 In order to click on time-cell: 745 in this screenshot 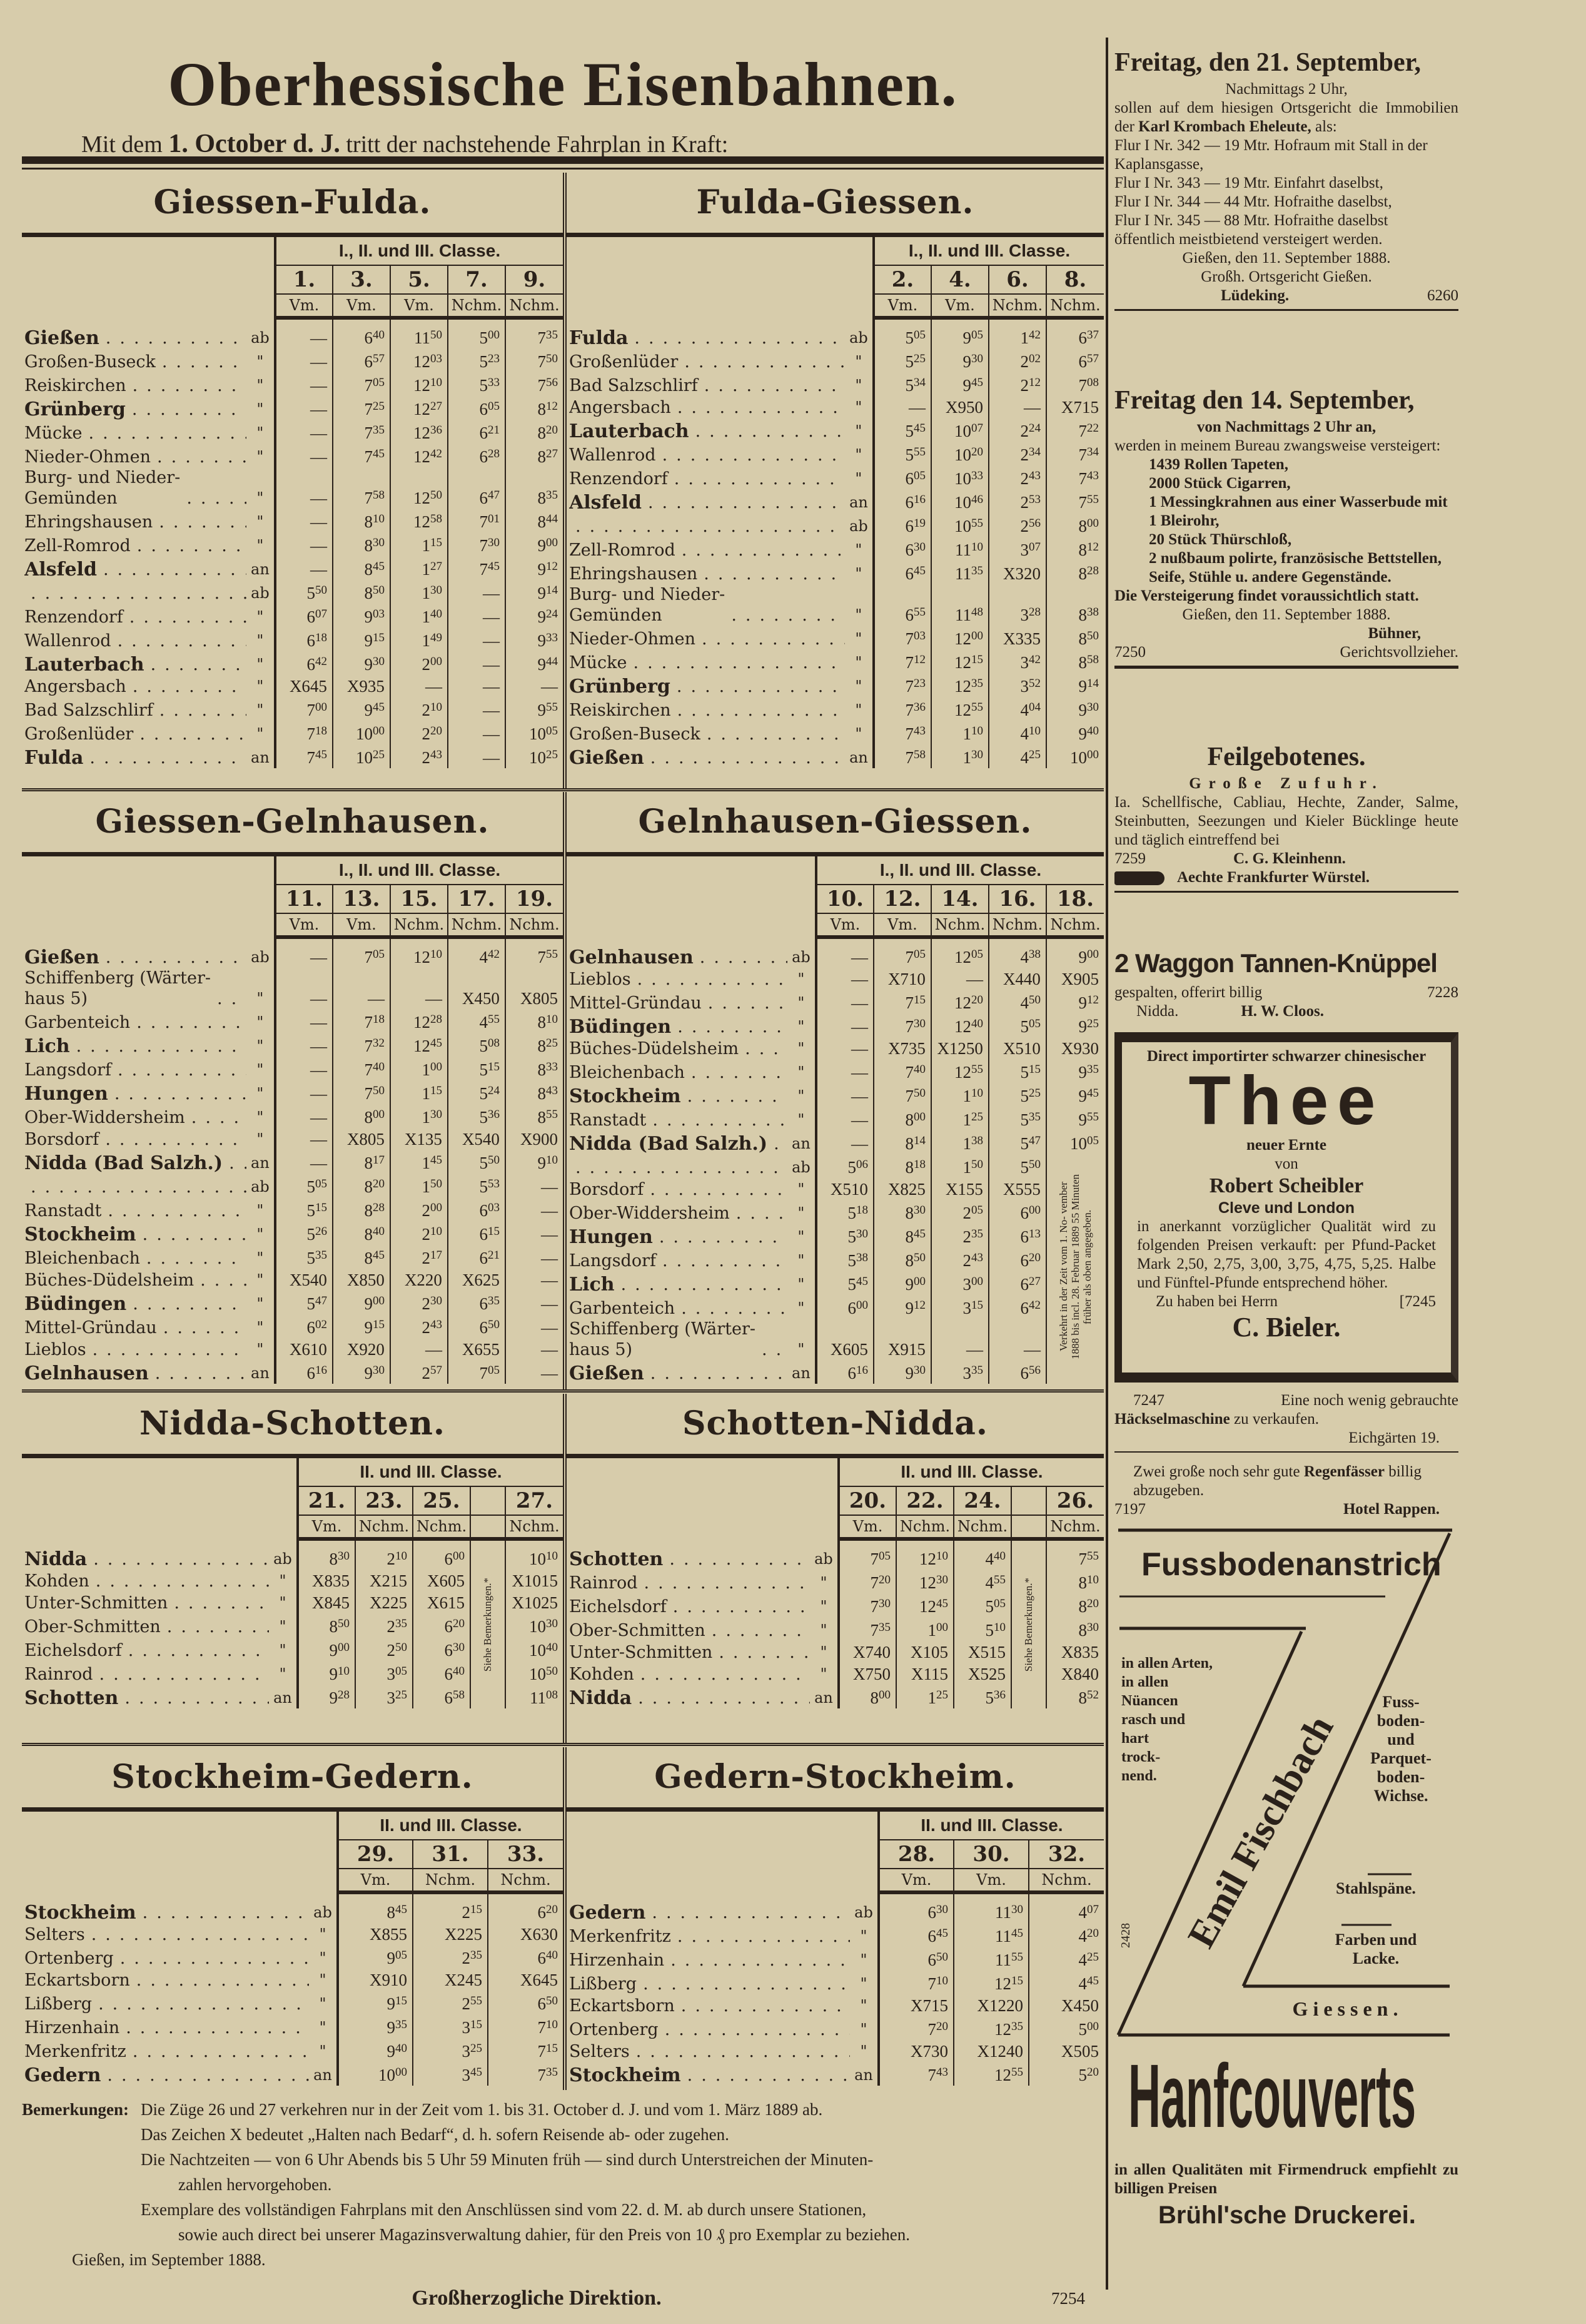, I will do `click(476, 568)`.